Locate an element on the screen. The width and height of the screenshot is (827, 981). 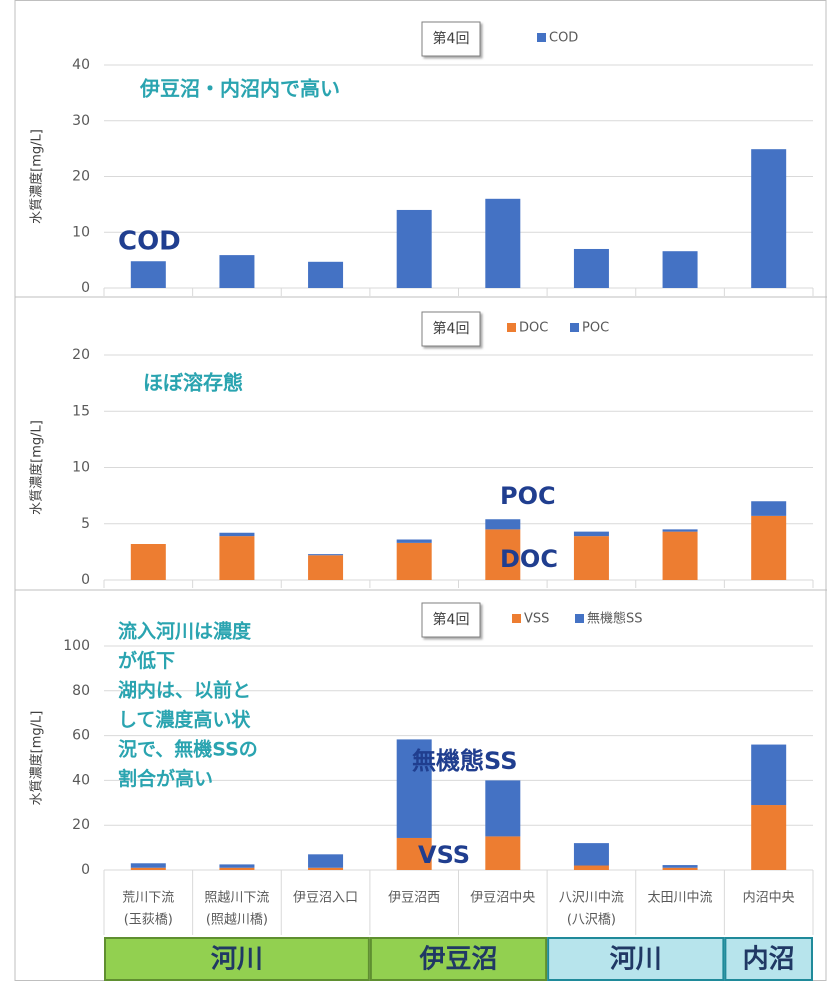
x-tick-label: 照越川下流 is located at coordinates (236, 898).